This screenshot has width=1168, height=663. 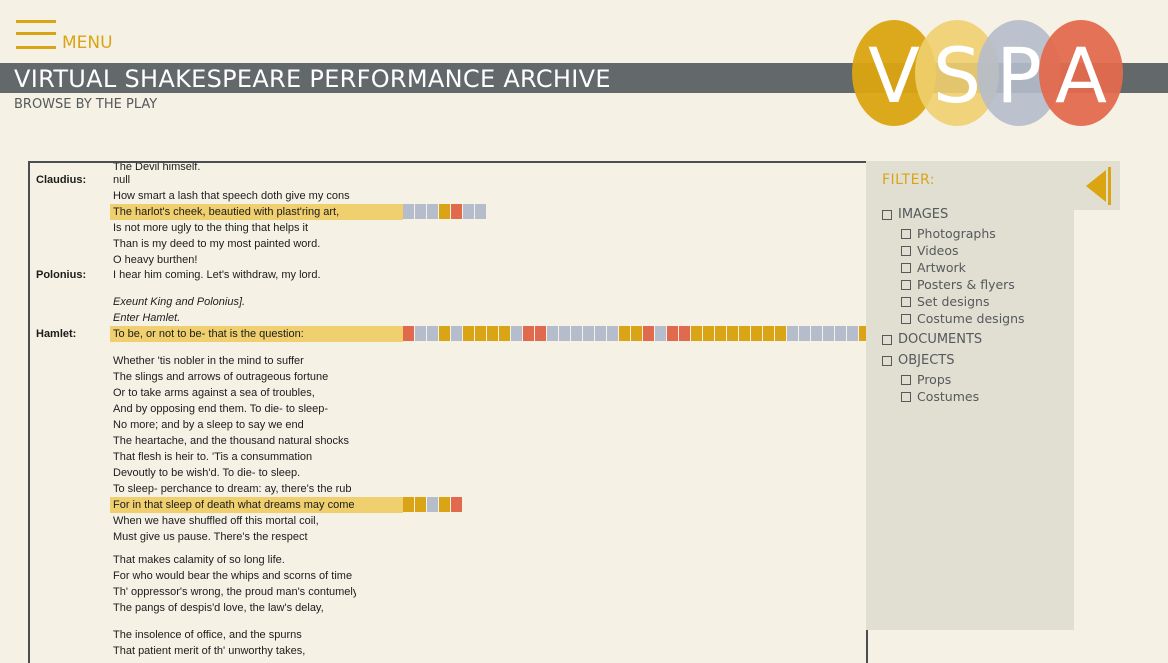 I want to click on collapse-filter-button, so click(x=1099, y=186).